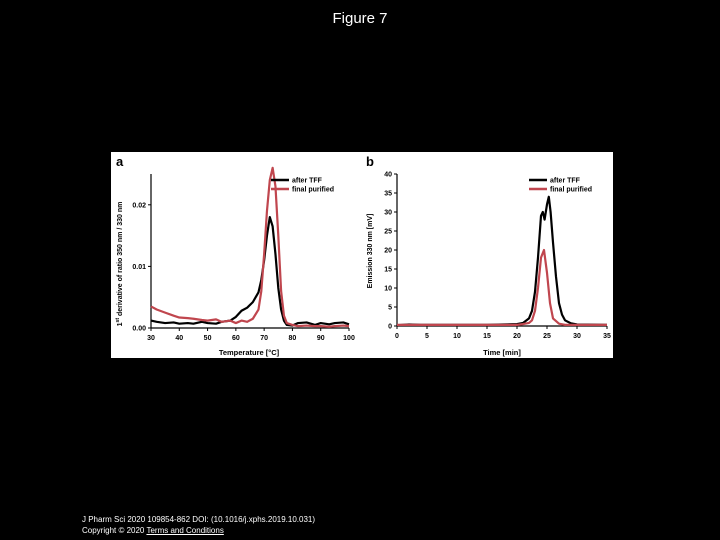 The width and height of the screenshot is (720, 540). Describe the element at coordinates (179, 338) in the screenshot. I see `x-tick-label: 40` at that location.